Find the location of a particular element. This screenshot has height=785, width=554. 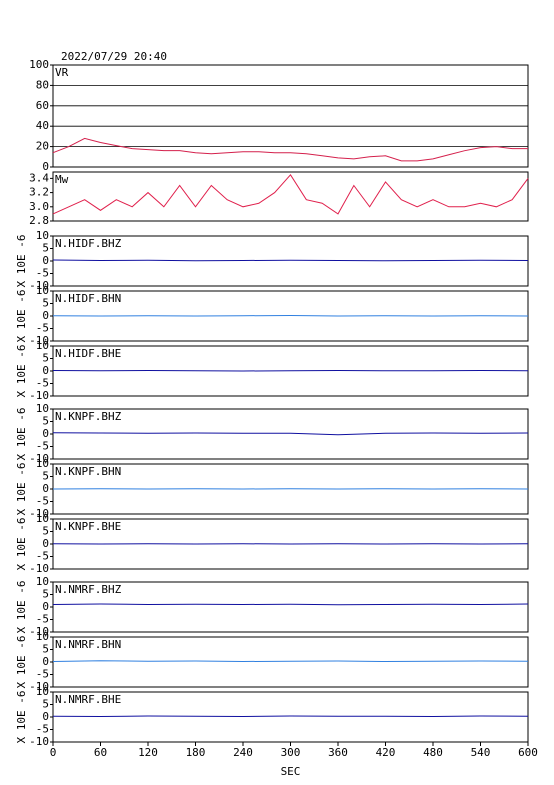

x-tick-label: 300 is located at coordinates (291, 752).